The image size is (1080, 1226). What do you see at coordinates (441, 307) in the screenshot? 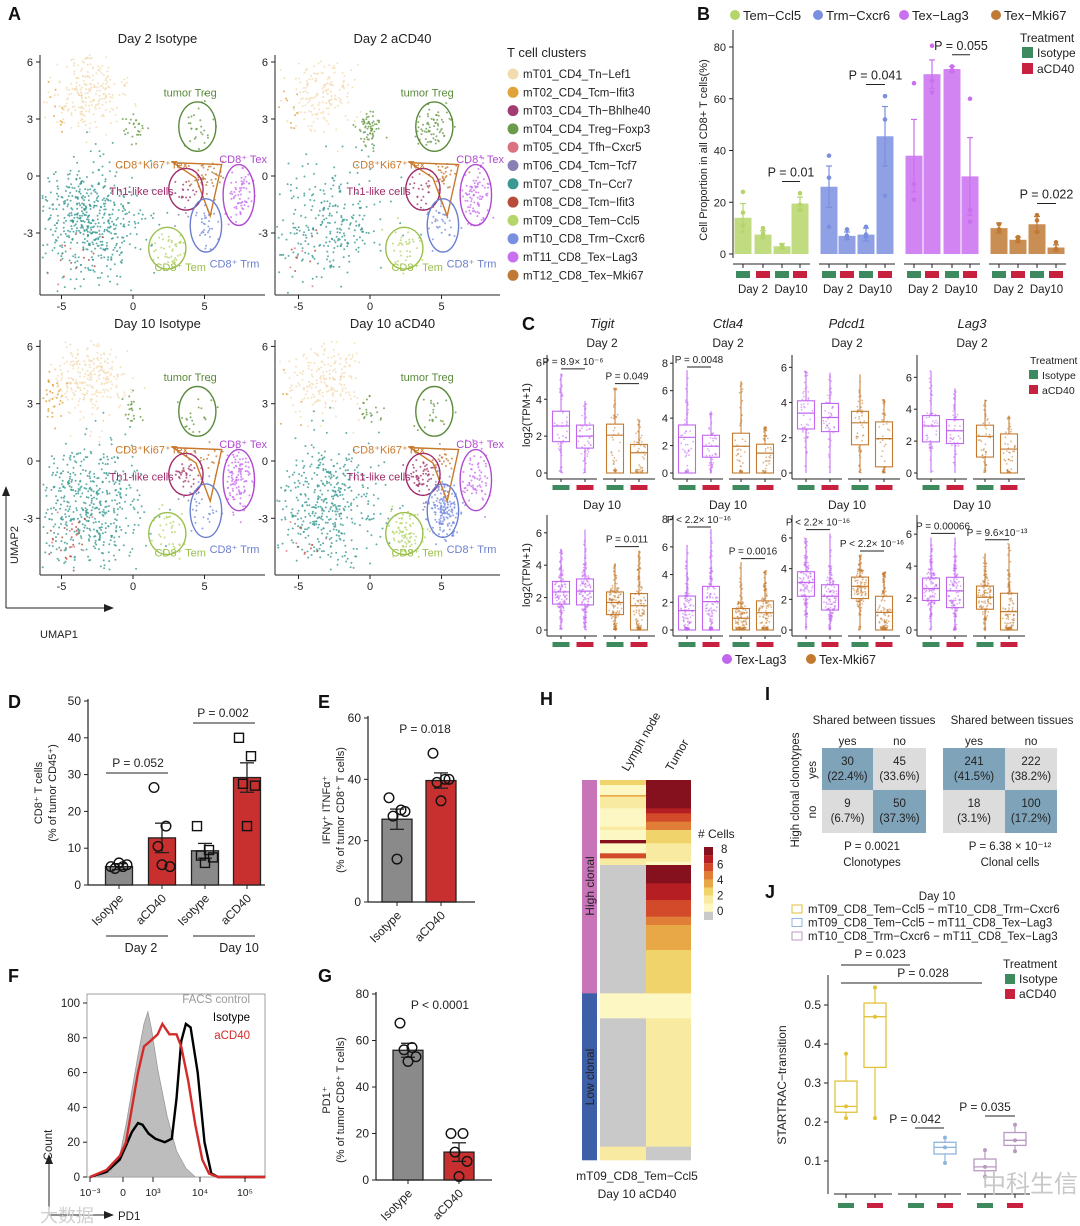
I see `x-tick-label: 5` at bounding box center [441, 307].